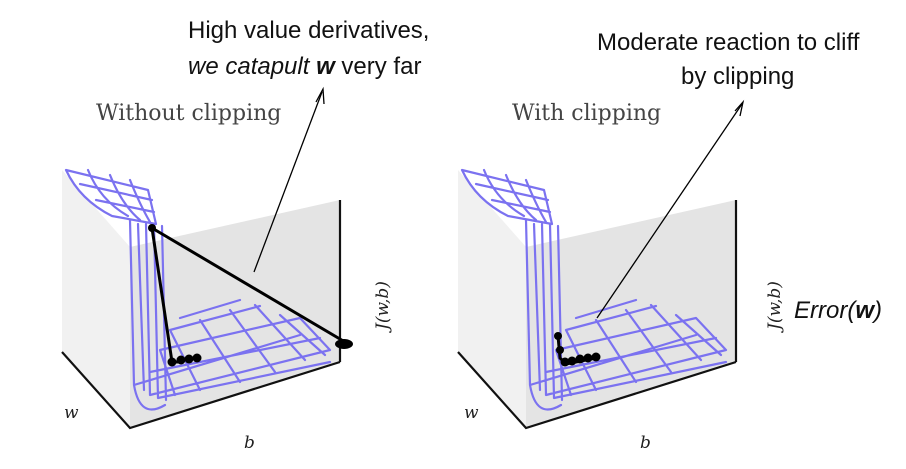 This screenshot has height=469, width=906. I want to click on annotation-line: by clipping, so click(737, 76).